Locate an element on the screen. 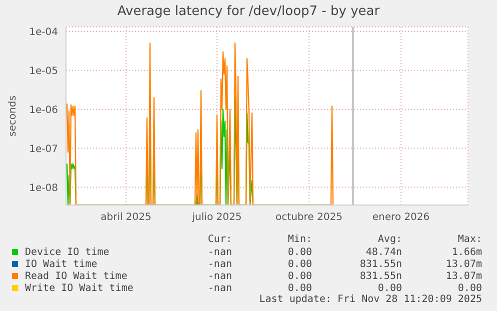 This screenshot has height=311, width=497. text: Avg: is located at coordinates (389, 240).